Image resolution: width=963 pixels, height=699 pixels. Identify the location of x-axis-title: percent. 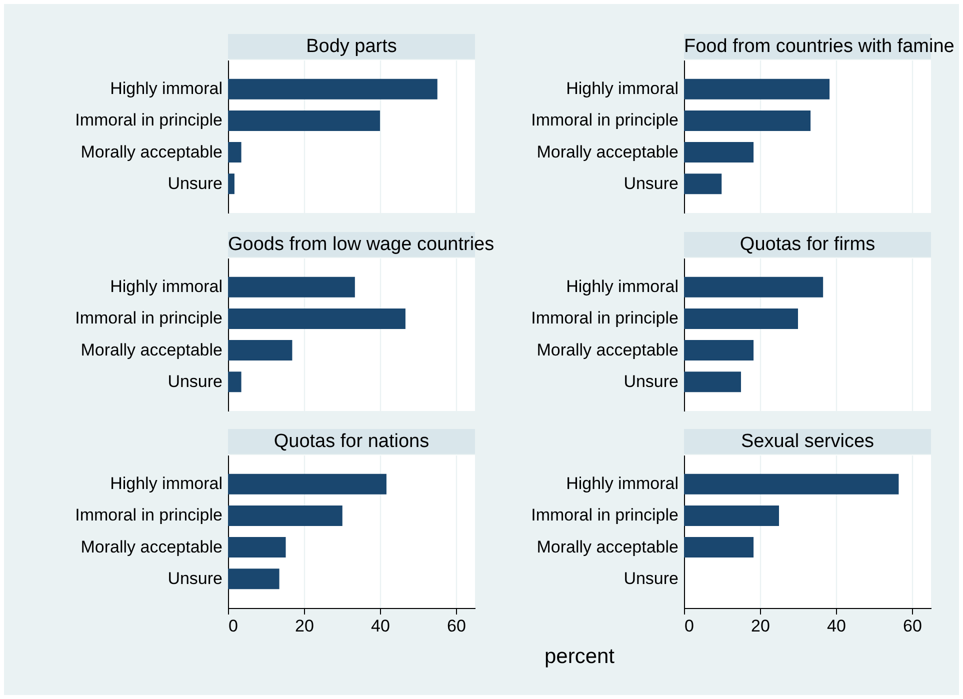
(579, 657).